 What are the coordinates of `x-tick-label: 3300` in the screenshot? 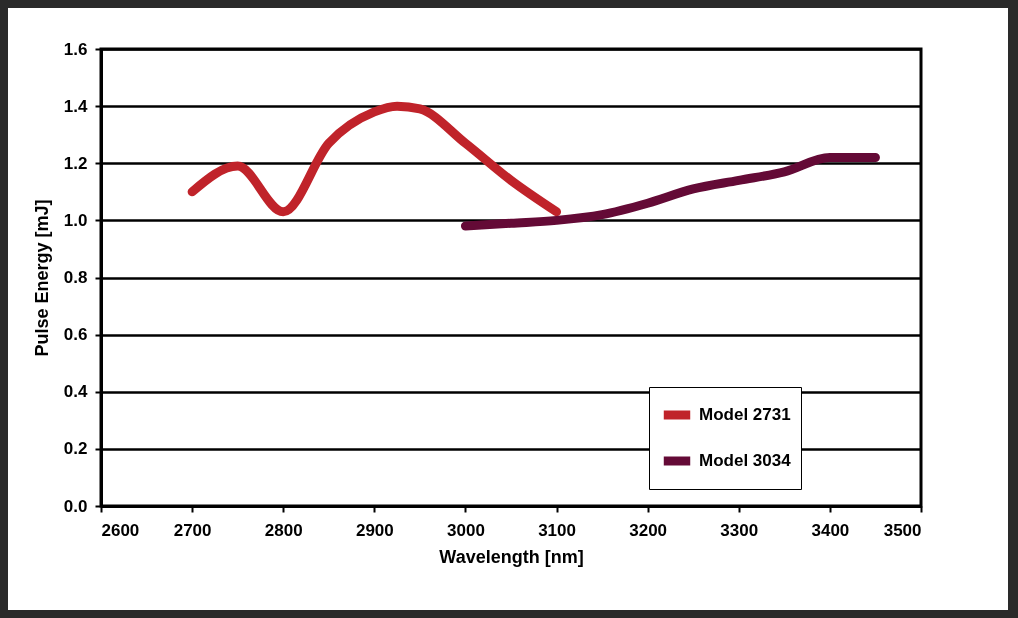 It's located at (739, 530).